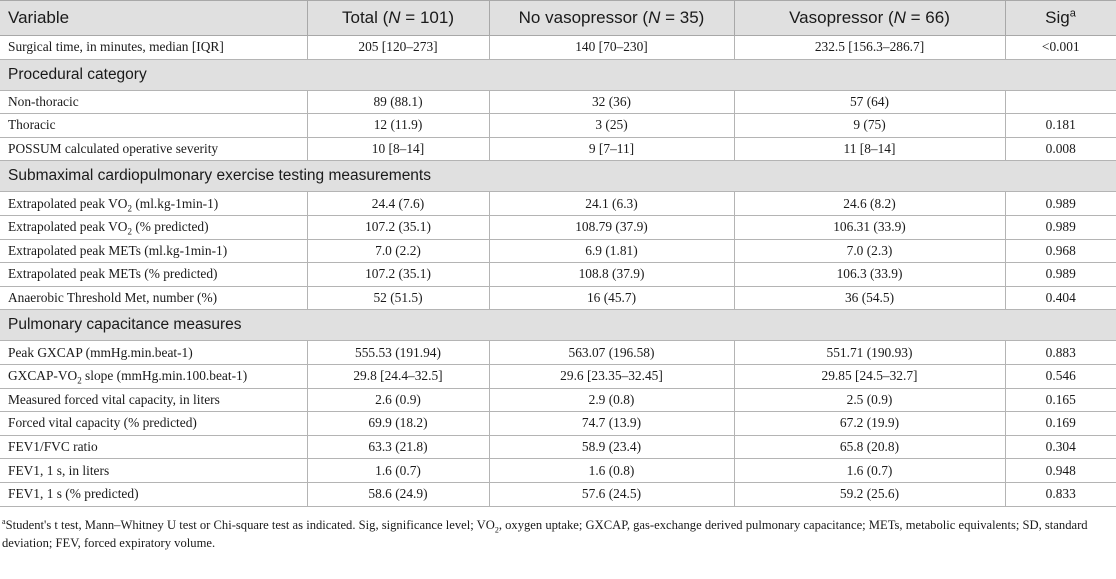 The image size is (1116, 579). I want to click on row-label: Extrapolated peak METs (ml.kg-1min-1), so click(154, 251).